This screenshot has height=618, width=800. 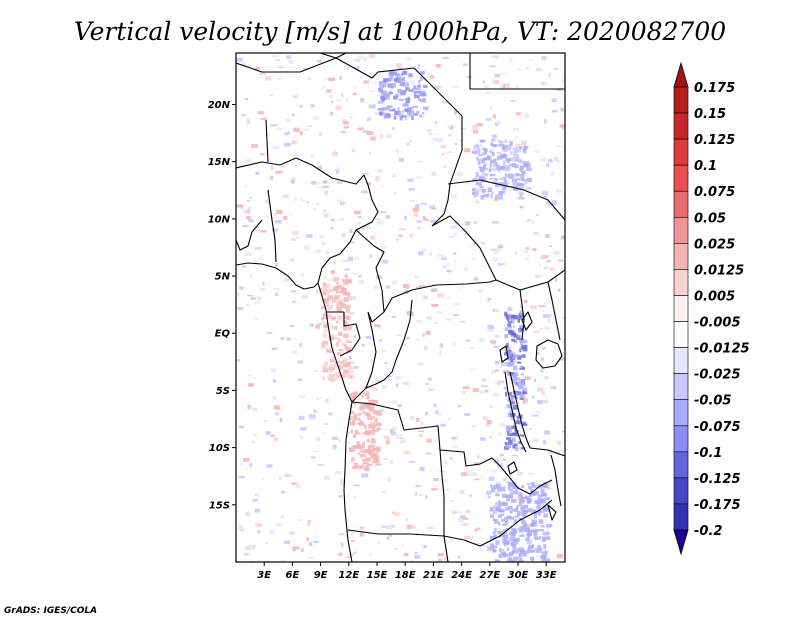 What do you see at coordinates (681, 491) in the screenshot?
I see `colorbar-swatch` at bounding box center [681, 491].